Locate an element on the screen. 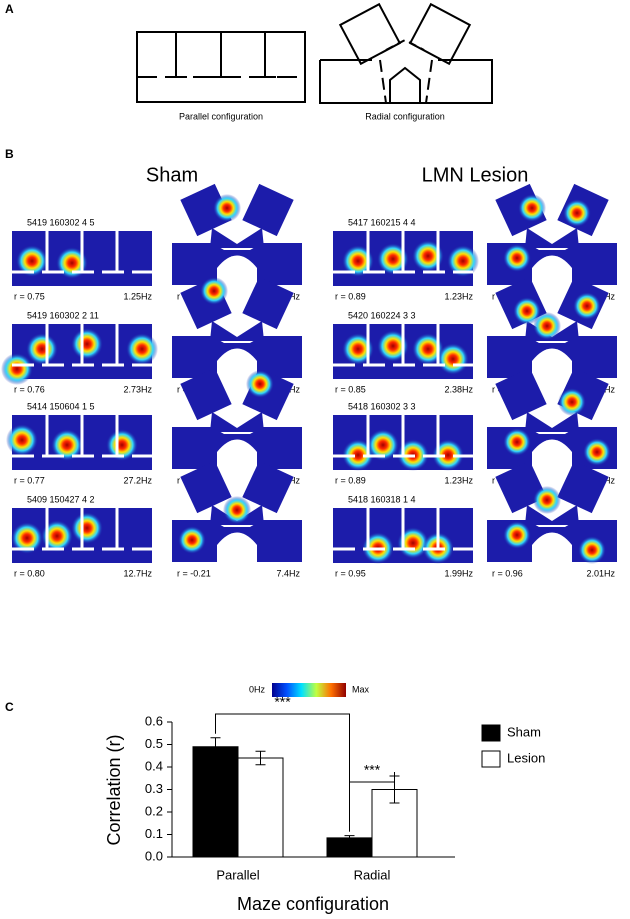 The image size is (630, 919). cell-id: 5420 160224 3 3 is located at coordinates (382, 315).